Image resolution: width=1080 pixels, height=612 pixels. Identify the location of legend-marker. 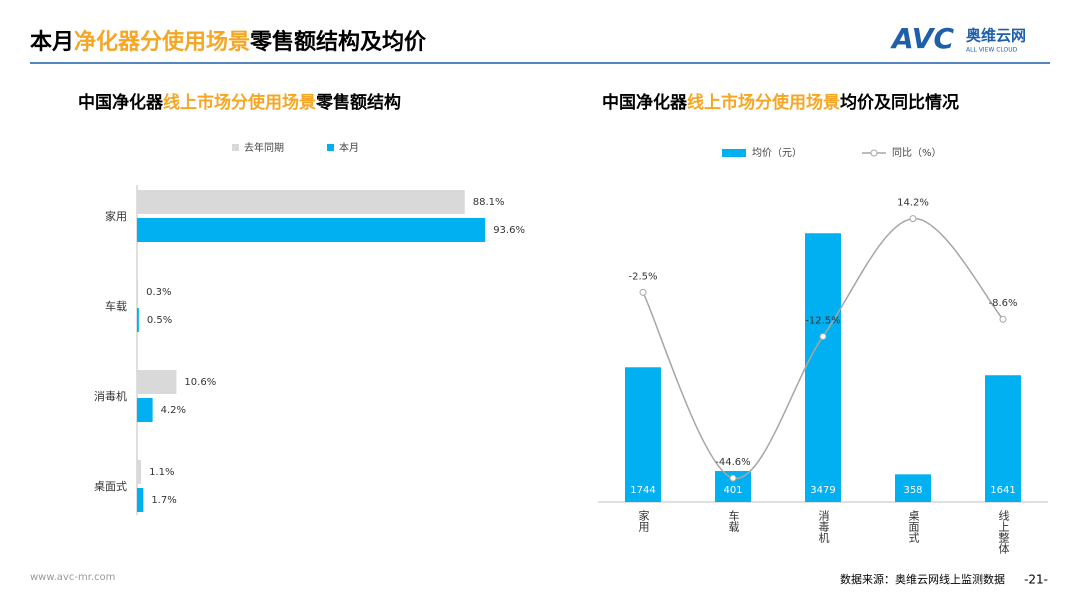
(874, 153).